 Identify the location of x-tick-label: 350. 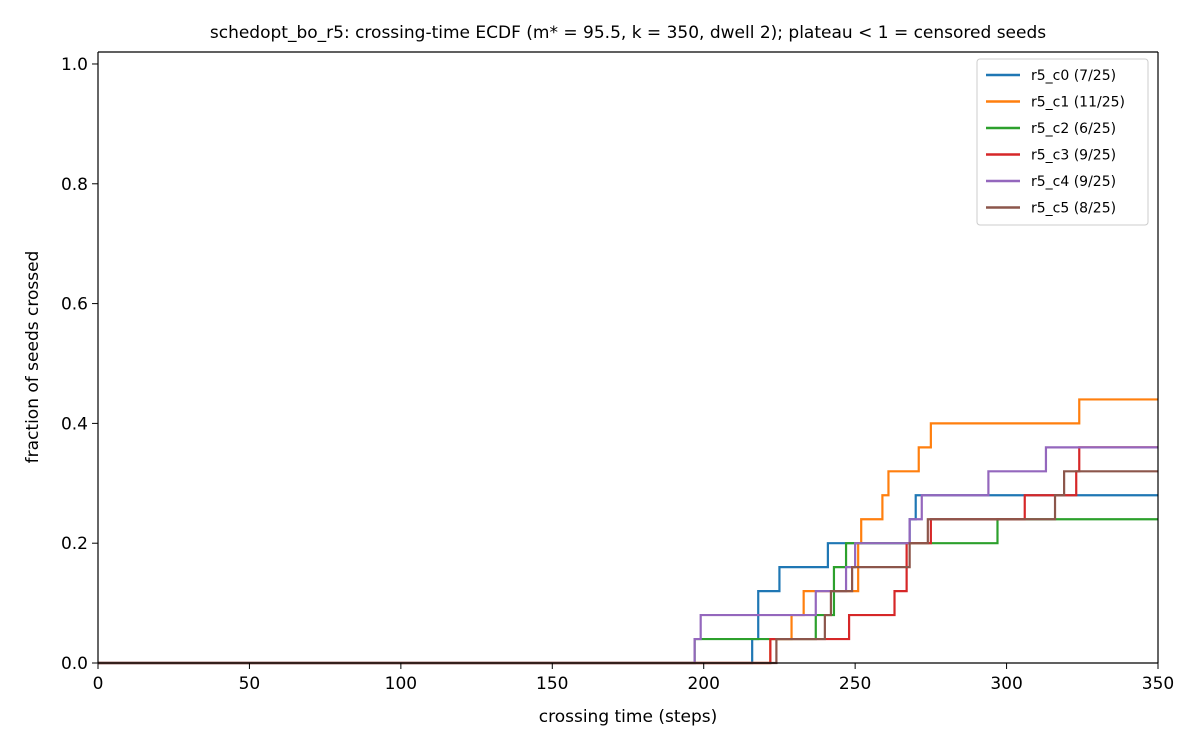
(1158, 684).